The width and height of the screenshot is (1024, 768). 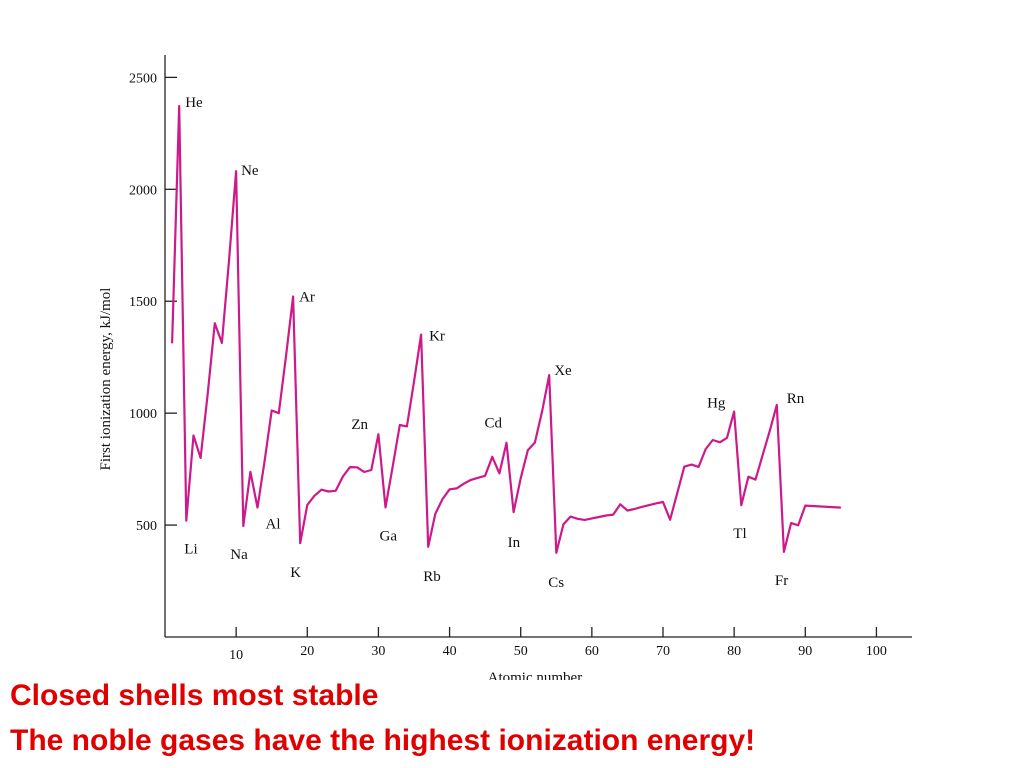 What do you see at coordinates (273, 525) in the screenshot?
I see `element-label-al: Al` at bounding box center [273, 525].